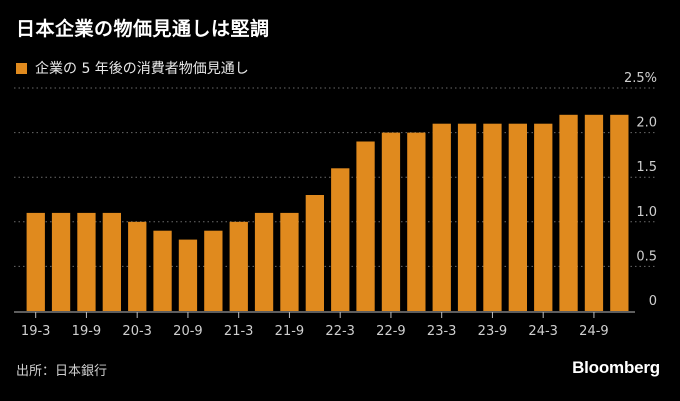 The height and width of the screenshot is (401, 680). Describe the element at coordinates (653, 301) in the screenshot. I see `y-tick-label: 0` at that location.